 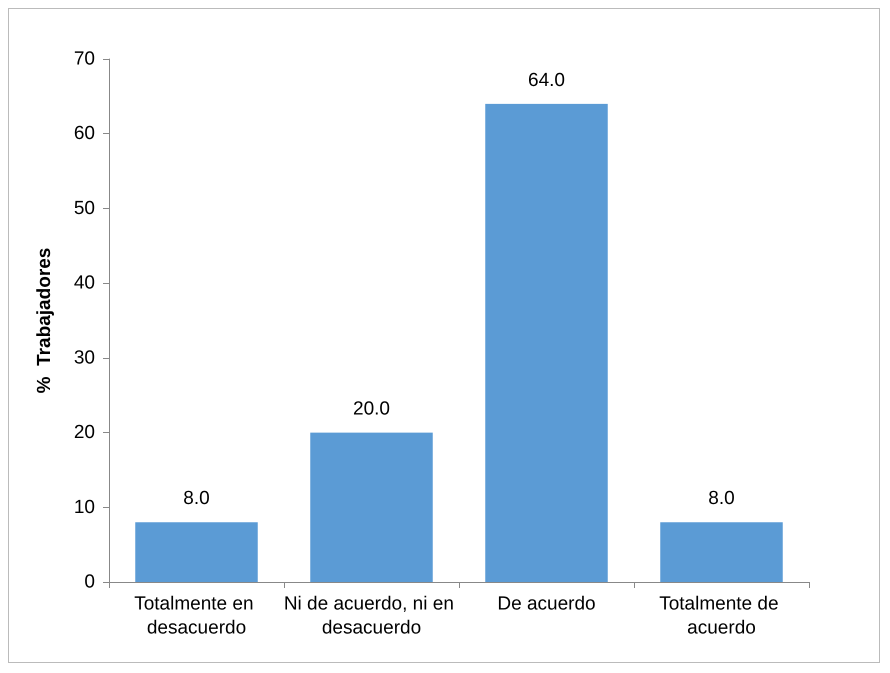 I want to click on y-axis-title: % Trabajadores, so click(x=44, y=321).